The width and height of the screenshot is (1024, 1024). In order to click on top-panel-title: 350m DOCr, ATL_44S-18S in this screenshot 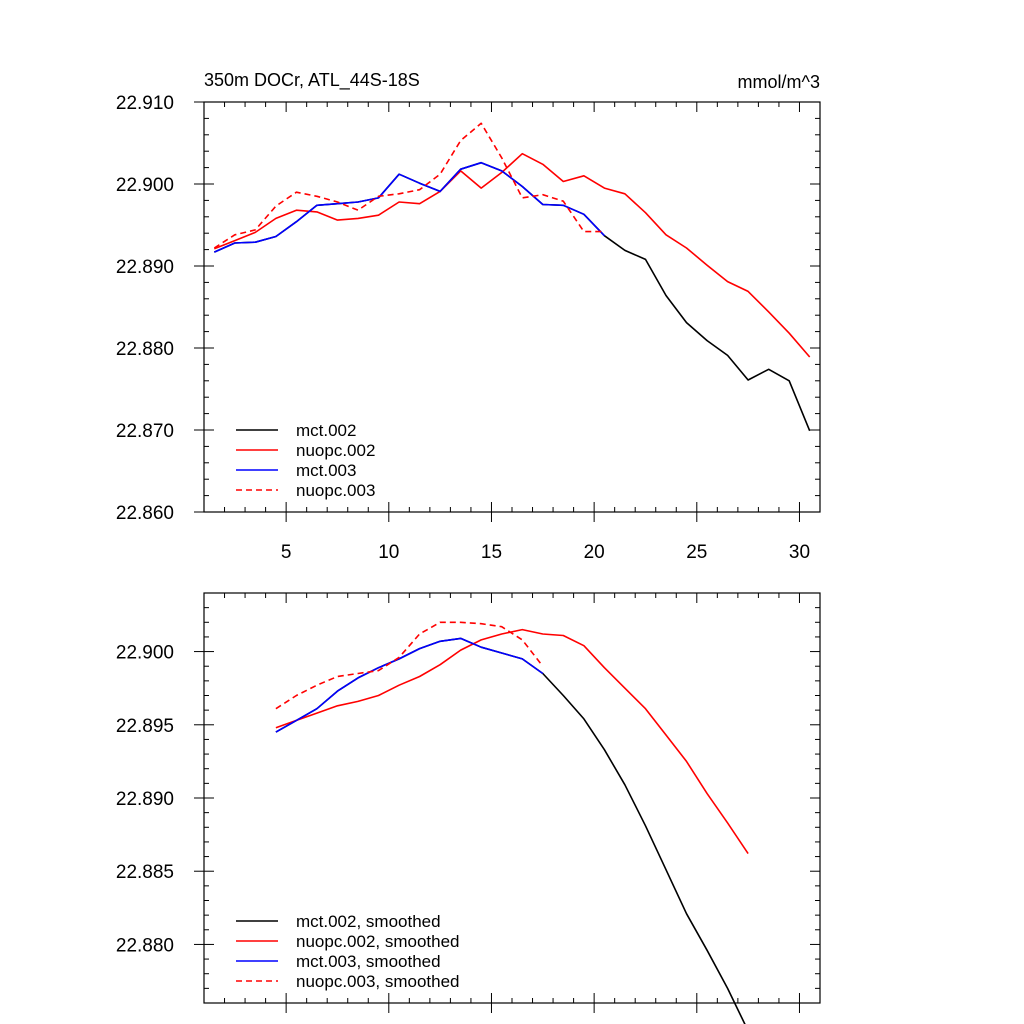, I will do `click(312, 80)`.